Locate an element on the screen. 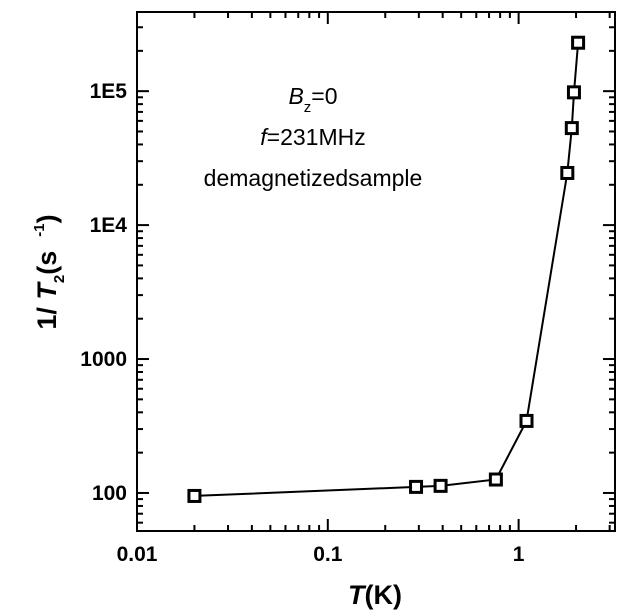 The width and height of the screenshot is (623, 612). y-tick-label: 1000 is located at coordinates (103, 359).